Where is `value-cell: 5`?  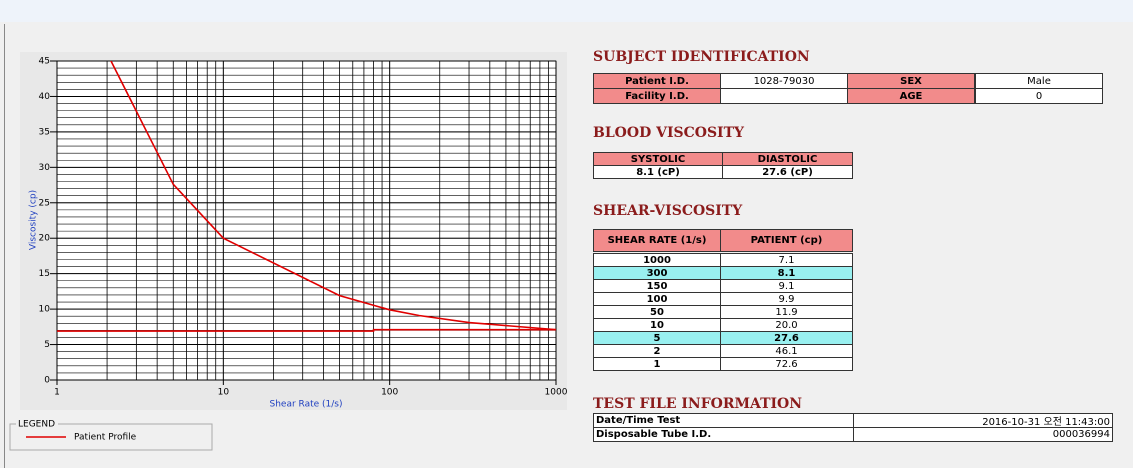 value-cell: 5 is located at coordinates (657, 338).